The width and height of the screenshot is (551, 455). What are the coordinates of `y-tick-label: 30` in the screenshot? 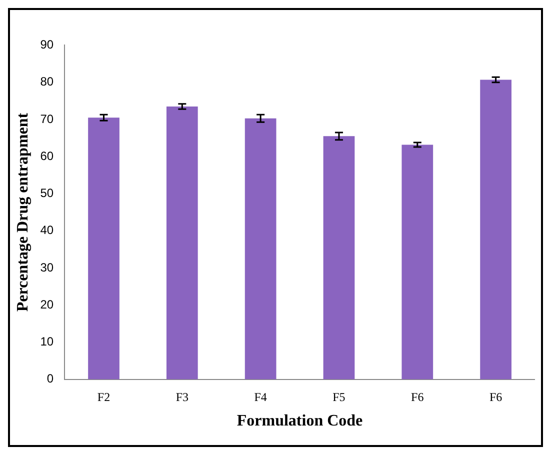 It's located at (47, 267).